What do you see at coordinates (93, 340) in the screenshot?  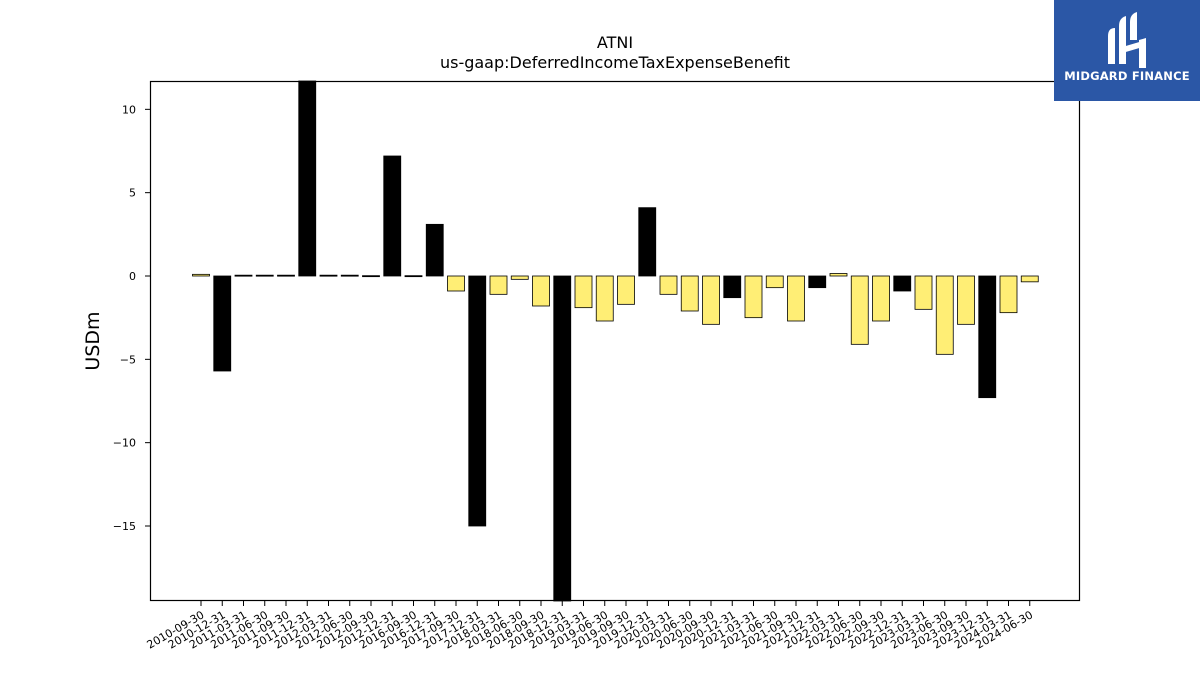 I see `y-axis-label: USDm` at bounding box center [93, 340].